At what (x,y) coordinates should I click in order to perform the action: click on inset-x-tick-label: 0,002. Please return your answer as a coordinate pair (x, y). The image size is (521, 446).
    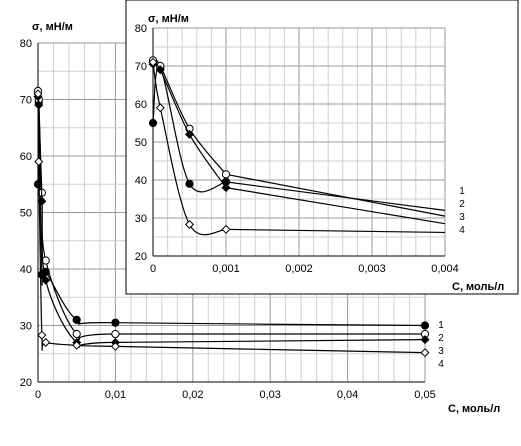
    Looking at the image, I should click on (299, 269).